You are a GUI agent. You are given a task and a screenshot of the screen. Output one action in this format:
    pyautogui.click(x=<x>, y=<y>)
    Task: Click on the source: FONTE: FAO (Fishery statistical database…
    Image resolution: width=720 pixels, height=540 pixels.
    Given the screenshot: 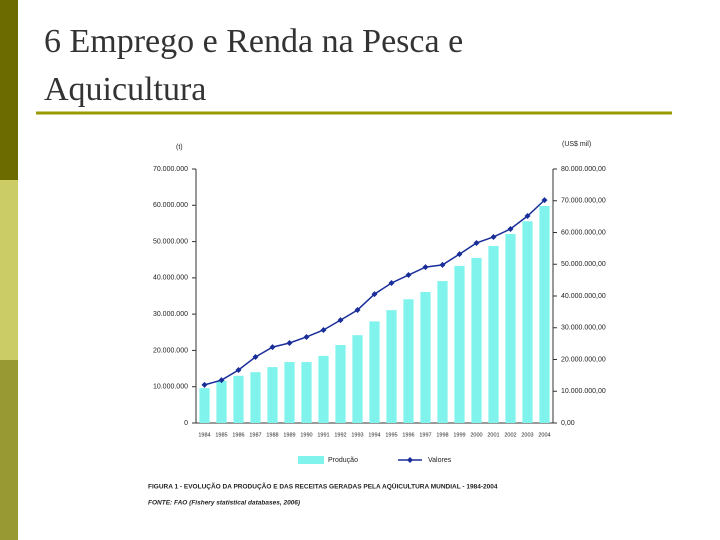 What is the action you would take?
    pyautogui.click(x=224, y=503)
    